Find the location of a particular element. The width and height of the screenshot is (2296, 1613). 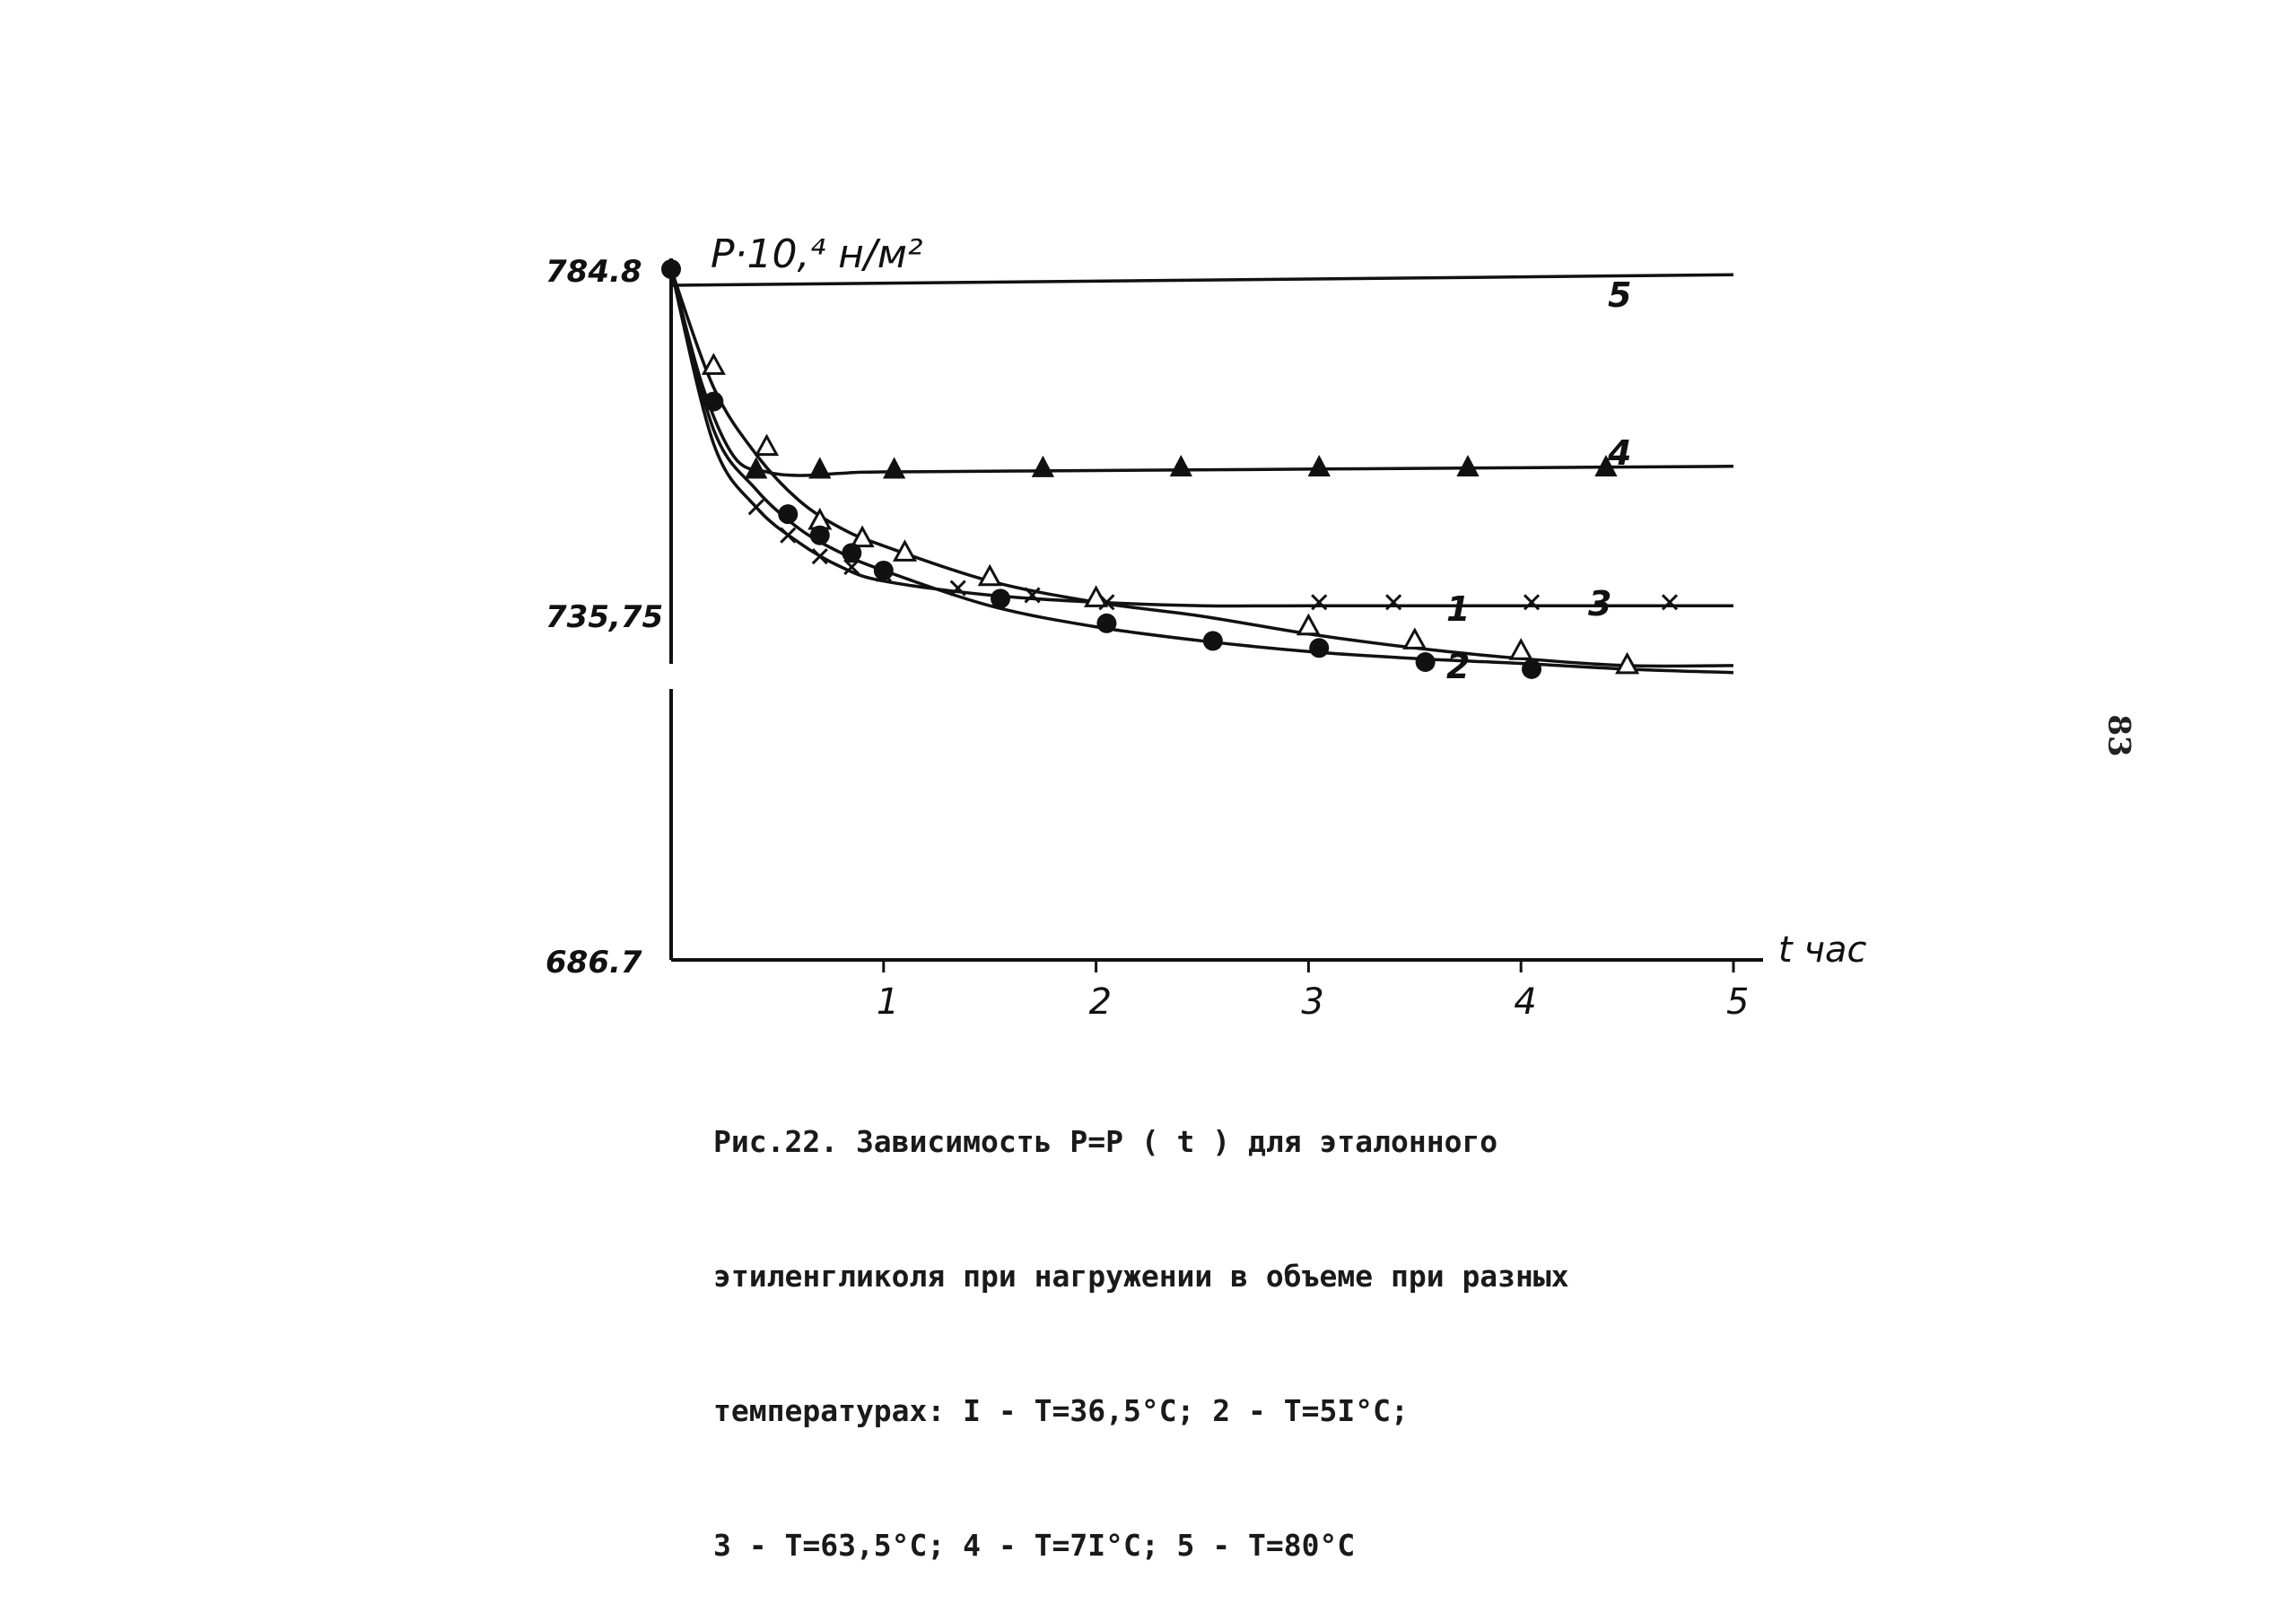

x-tick-label: 4 is located at coordinates (1525, 1002).